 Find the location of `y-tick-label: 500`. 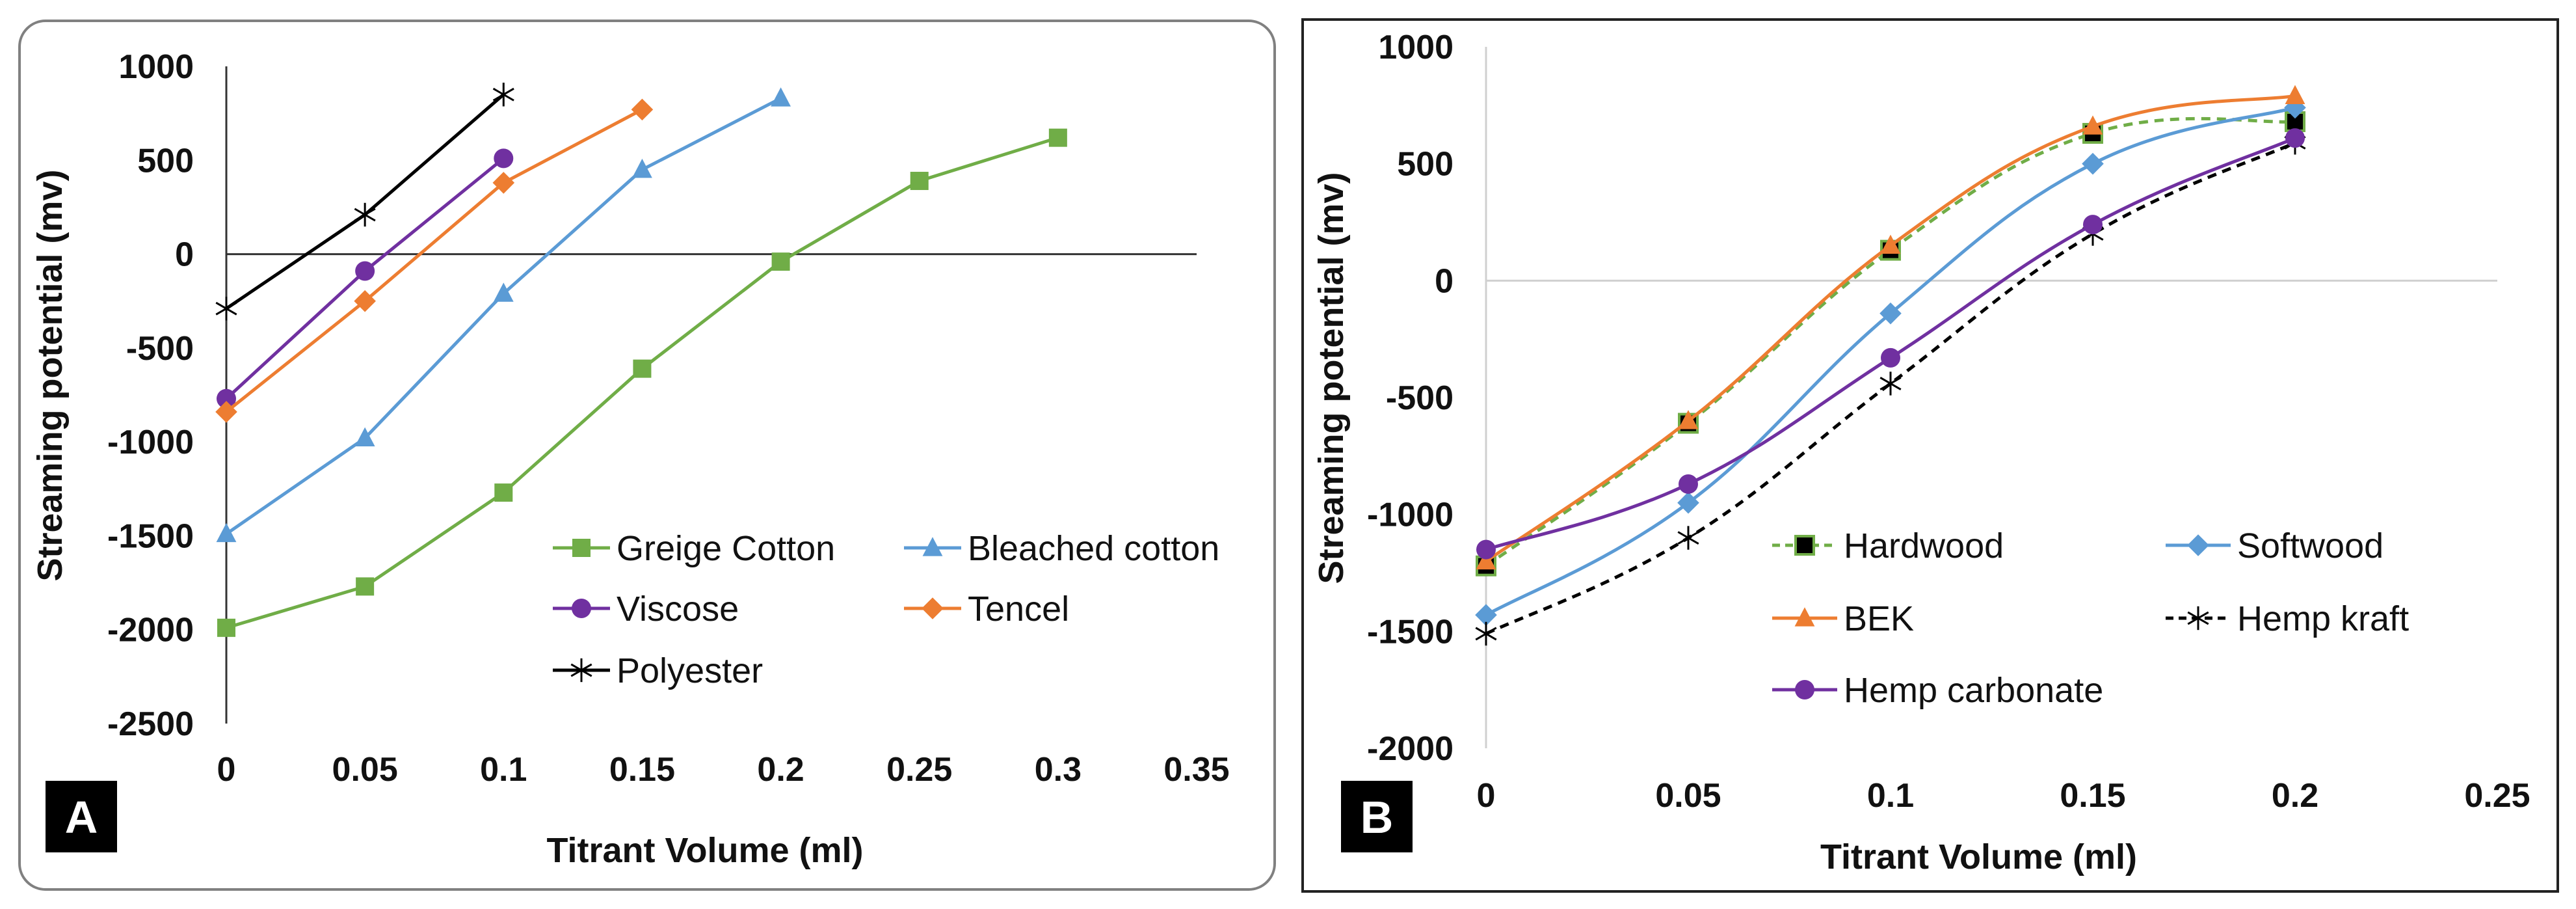

y-tick-label: 500 is located at coordinates (165, 161).